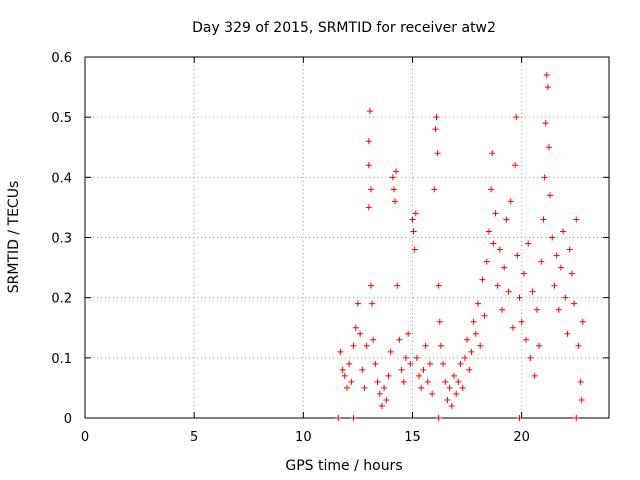  Describe the element at coordinates (85, 437) in the screenshot. I see `x-tick-label: 0` at that location.